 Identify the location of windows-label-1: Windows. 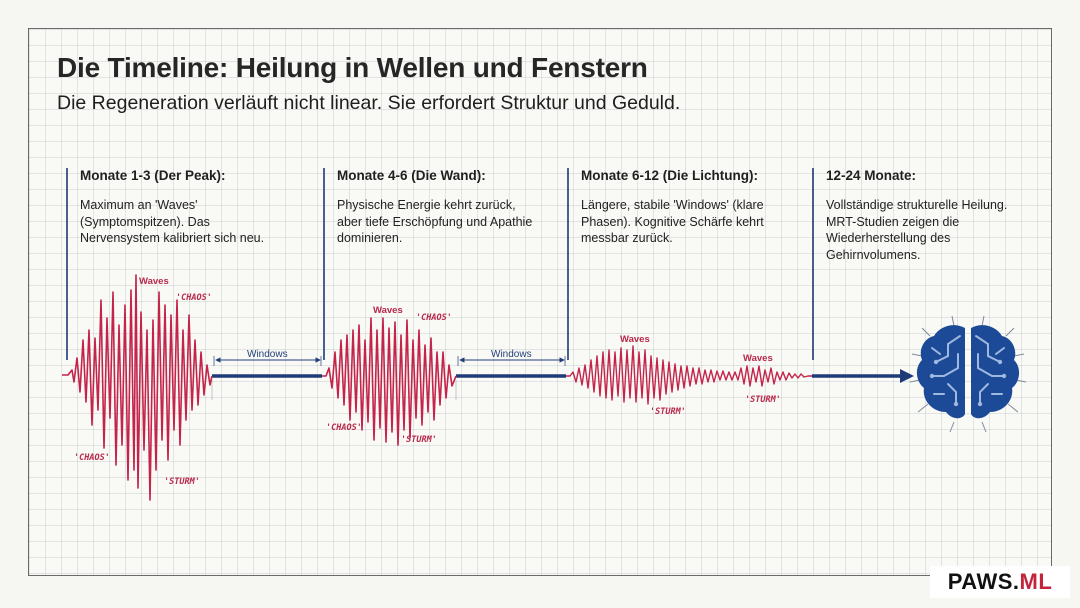
(267, 354).